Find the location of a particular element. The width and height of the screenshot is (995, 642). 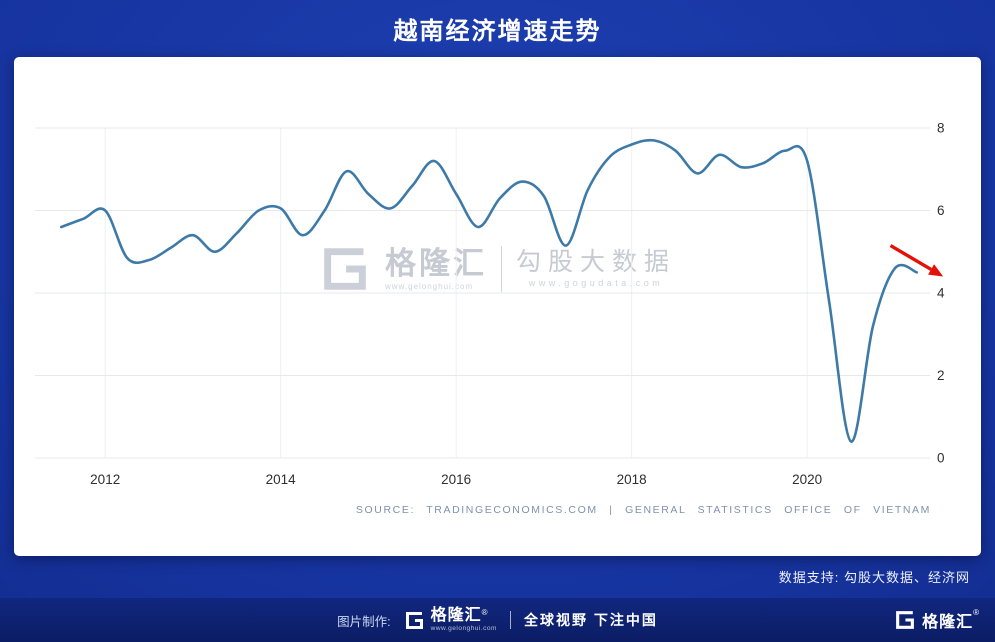

data-support-note: 数据支持: 勾股大数据、经济网 is located at coordinates (874, 577).